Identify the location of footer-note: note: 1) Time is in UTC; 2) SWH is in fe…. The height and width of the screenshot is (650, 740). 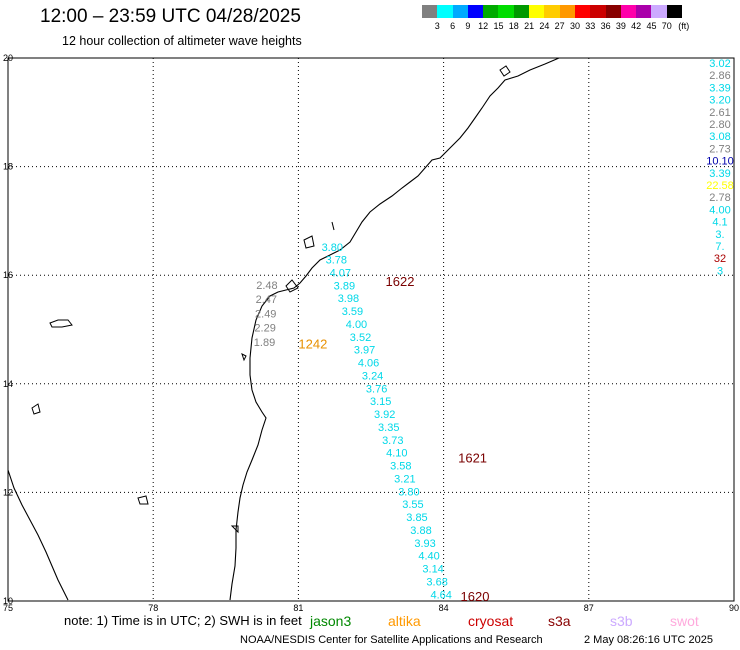
(183, 620).